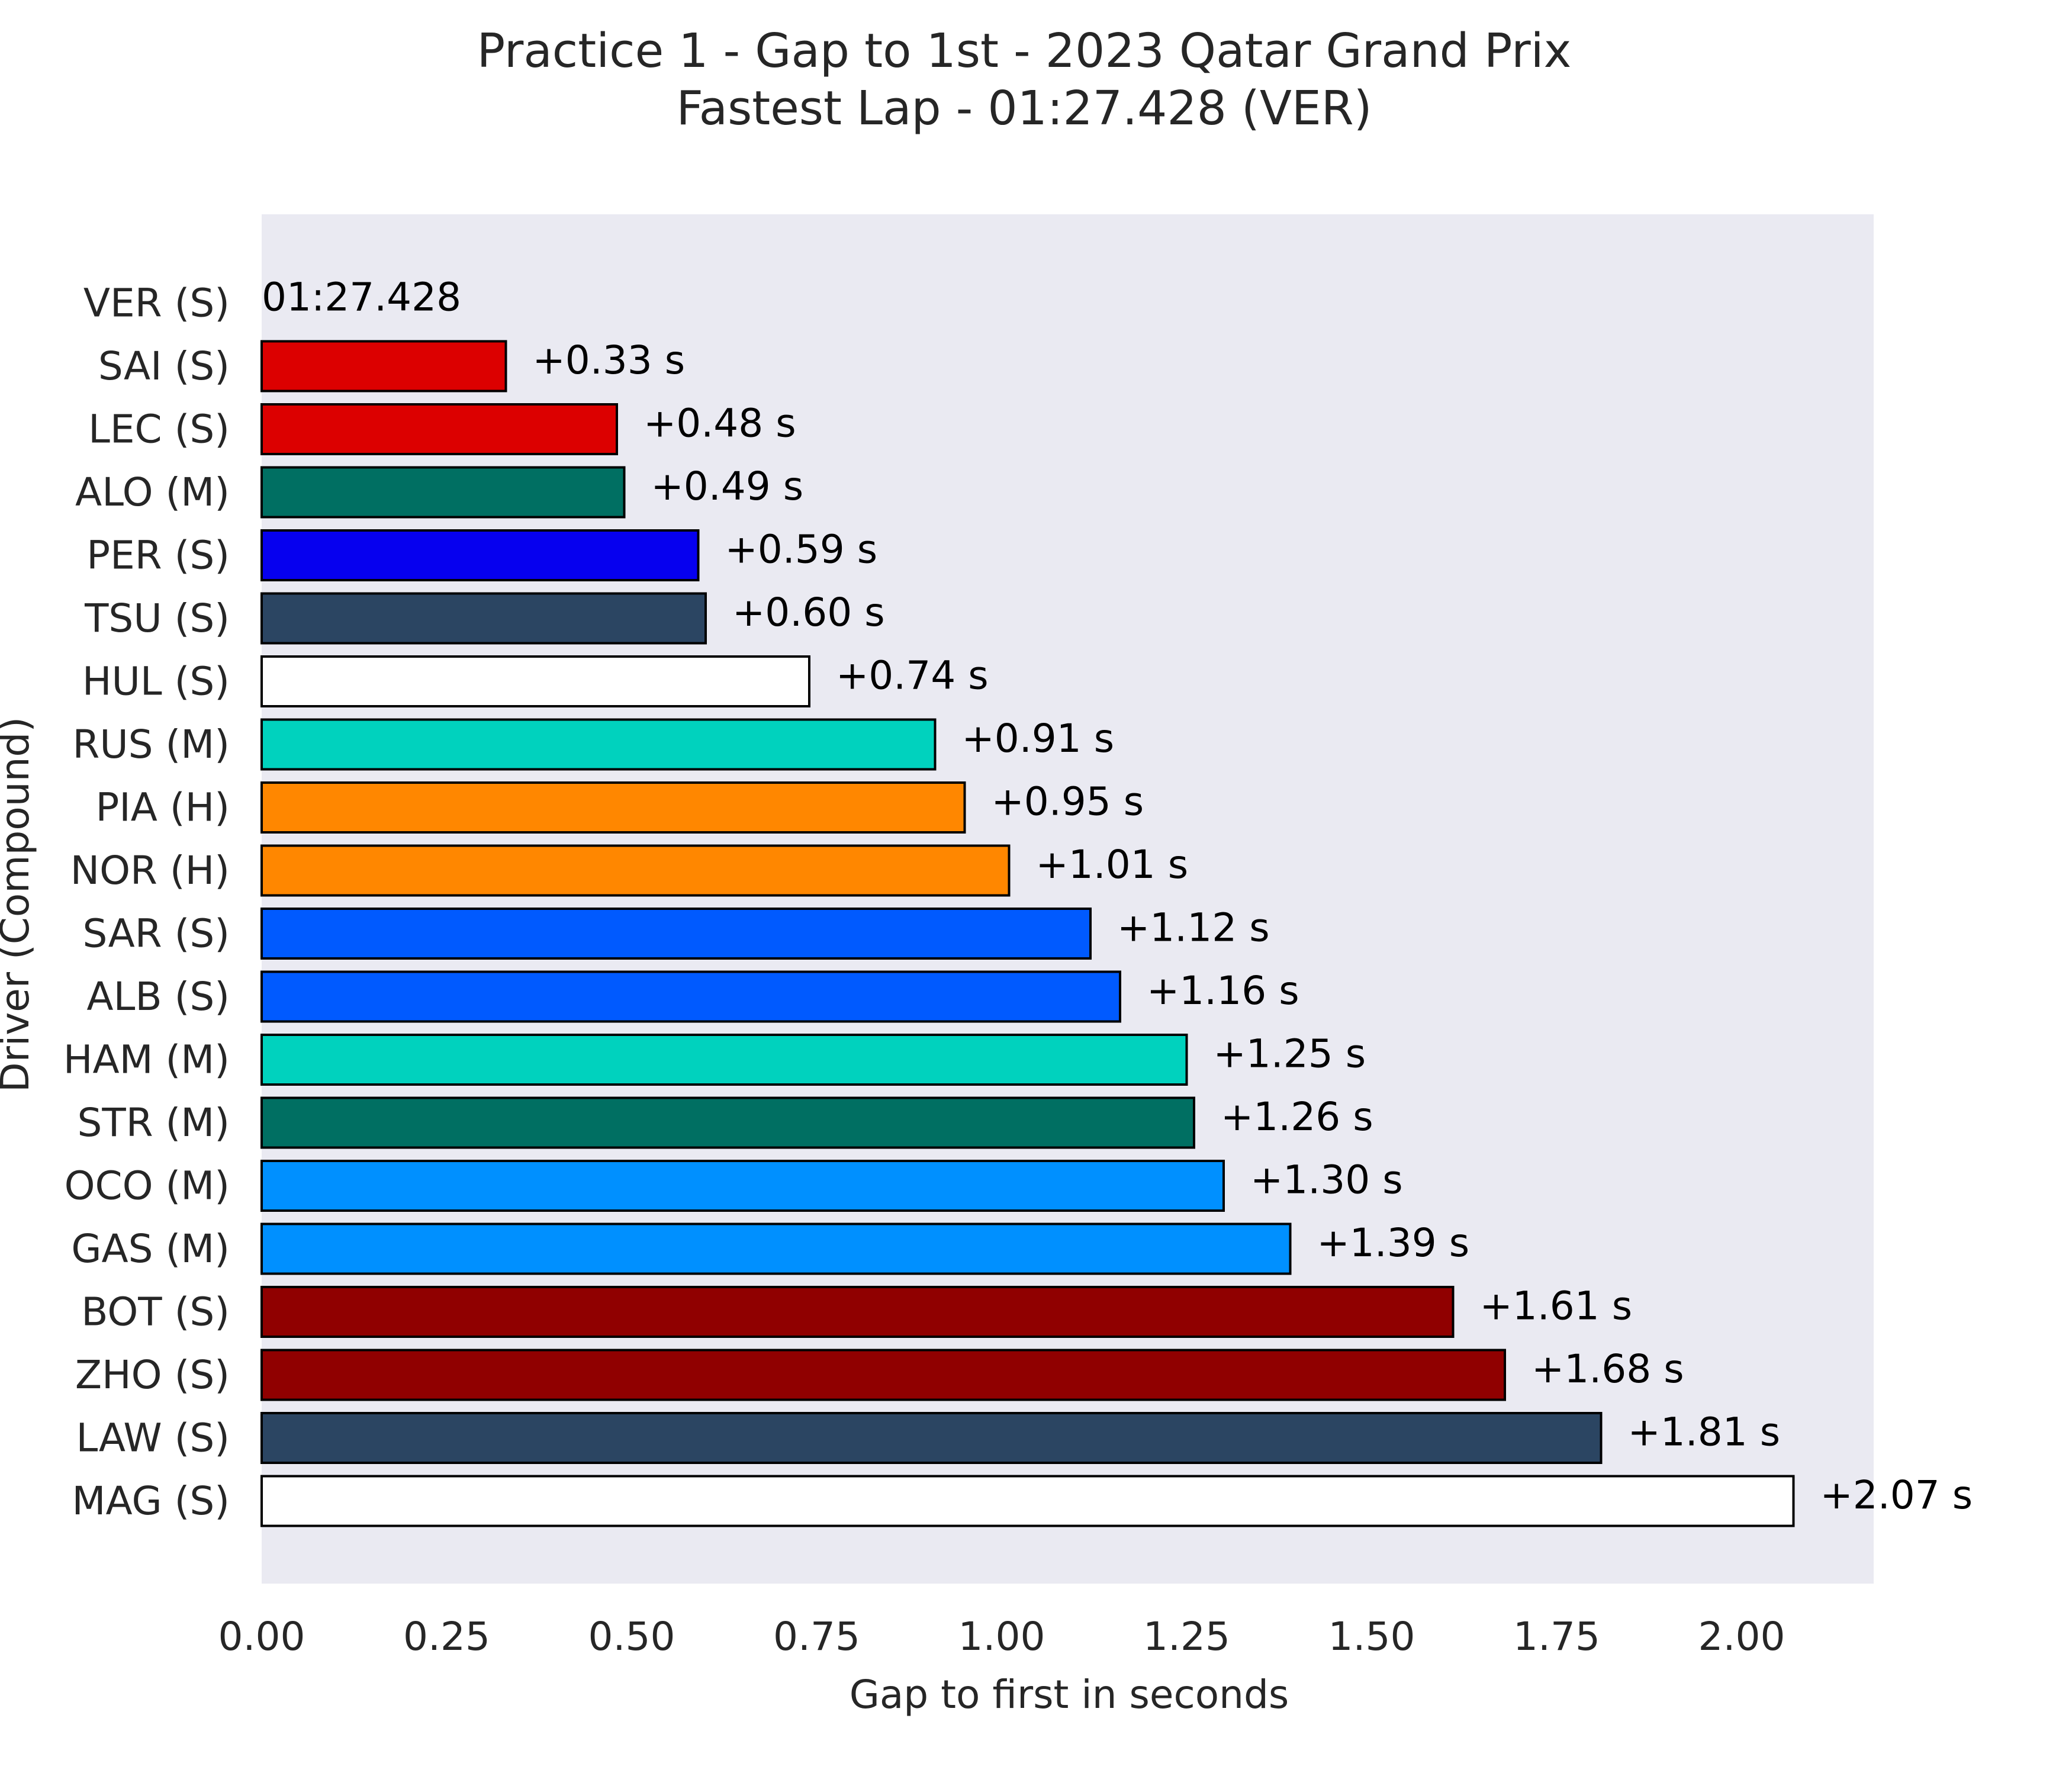 The width and height of the screenshot is (2072, 1776). Describe the element at coordinates (912, 676) in the screenshot. I see `data-label-hul: +0.74 s` at that location.